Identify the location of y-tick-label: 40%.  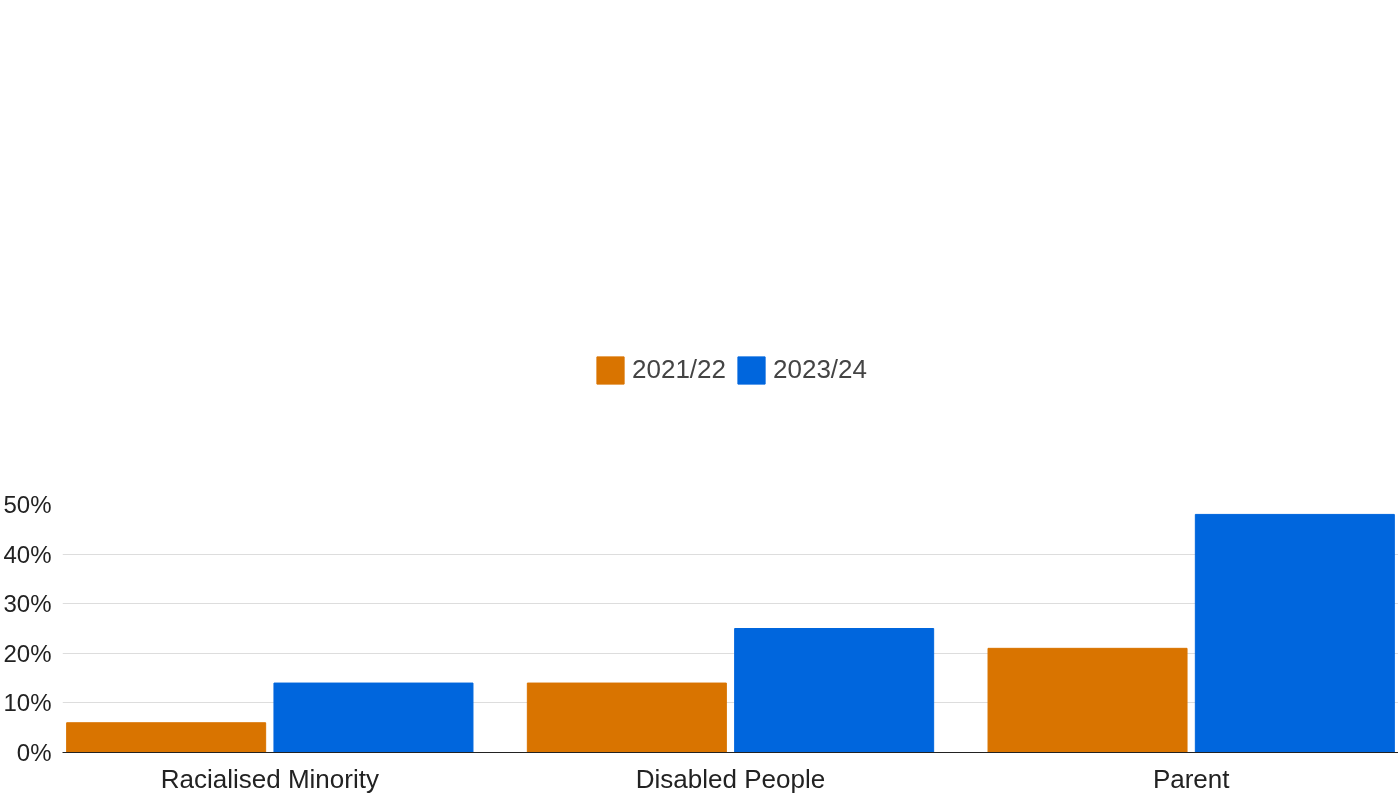
(27, 554).